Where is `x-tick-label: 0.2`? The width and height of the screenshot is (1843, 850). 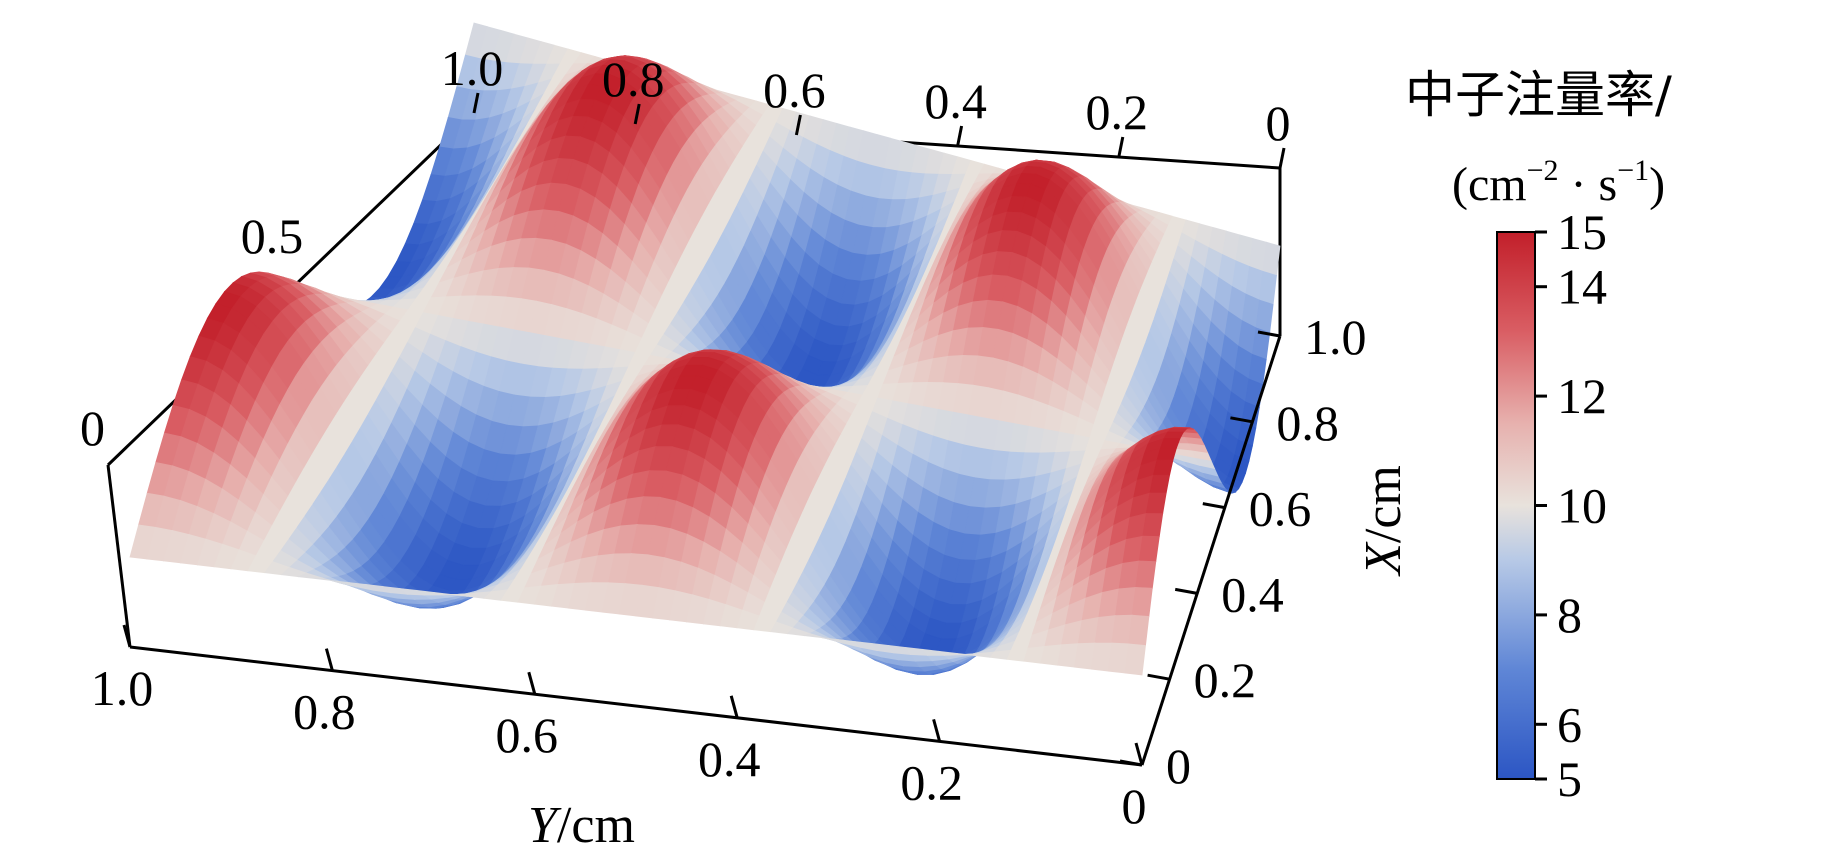 x-tick-label: 0.2 is located at coordinates (1225, 680).